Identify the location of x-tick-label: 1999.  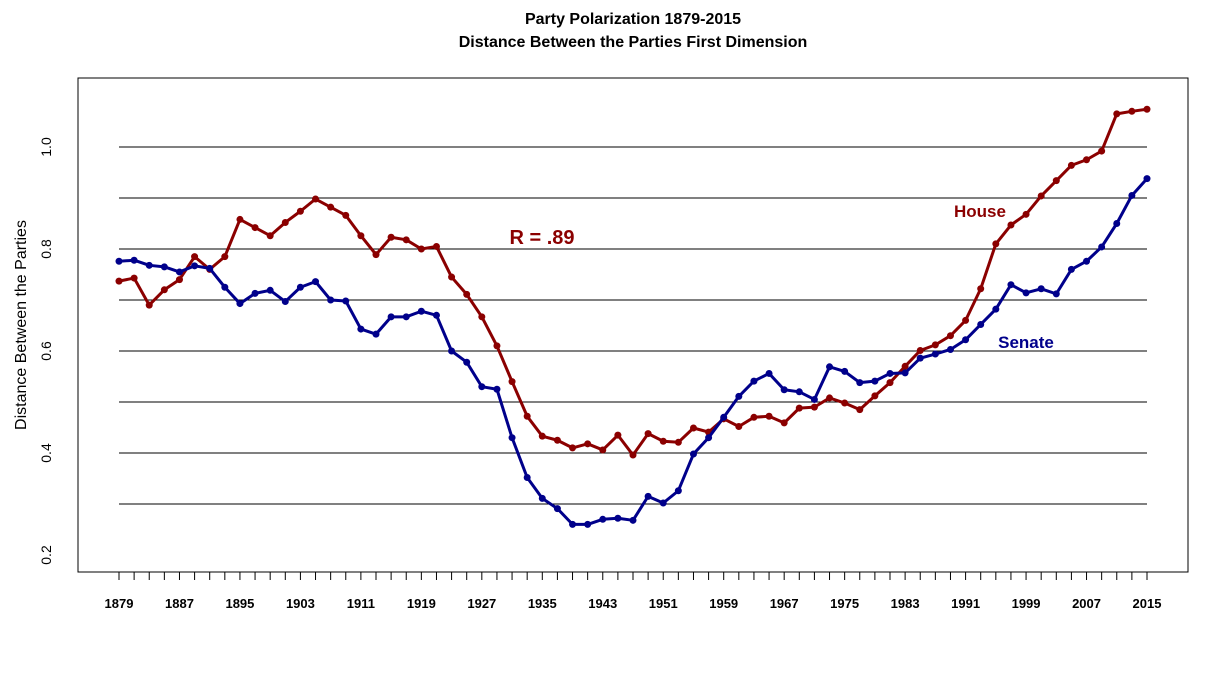
(1026, 603).